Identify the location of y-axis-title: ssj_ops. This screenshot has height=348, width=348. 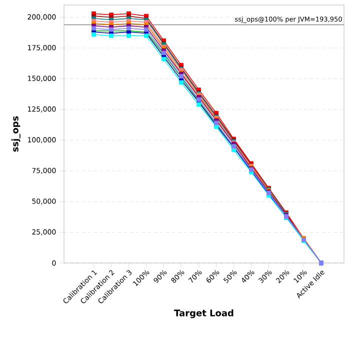
(15, 134).